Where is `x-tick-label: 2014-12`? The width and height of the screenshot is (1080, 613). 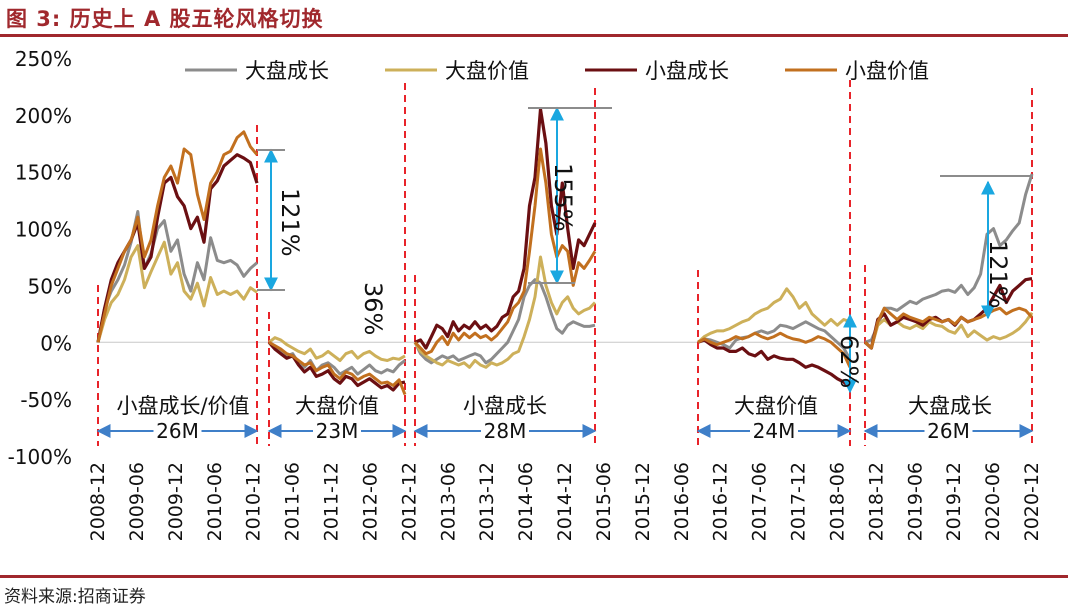
x-tick-label: 2014-12 is located at coordinates (565, 501).